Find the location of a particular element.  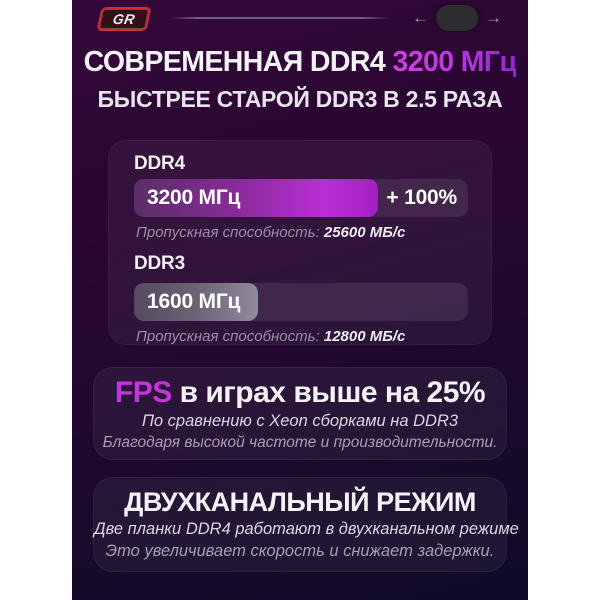

ddr4-bar-track: 3200 МГц + 100% is located at coordinates (301, 198).